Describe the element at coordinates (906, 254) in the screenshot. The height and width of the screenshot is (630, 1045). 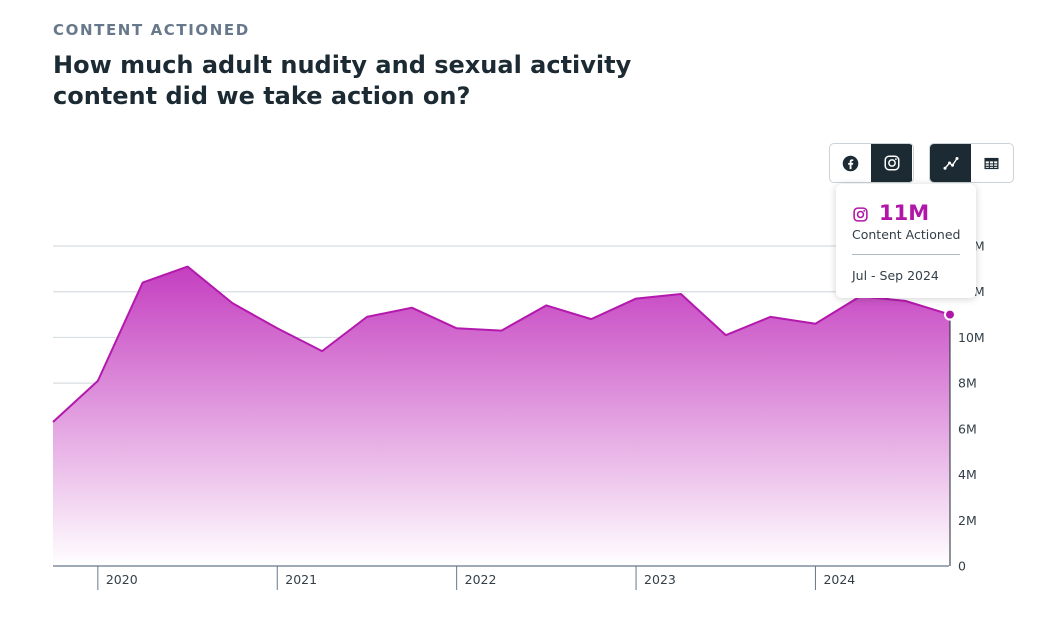
I see `tooltip-divider` at that location.